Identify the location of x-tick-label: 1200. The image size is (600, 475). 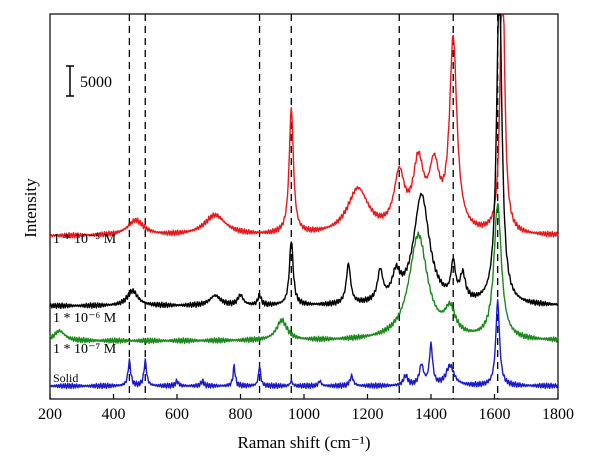
(368, 414).